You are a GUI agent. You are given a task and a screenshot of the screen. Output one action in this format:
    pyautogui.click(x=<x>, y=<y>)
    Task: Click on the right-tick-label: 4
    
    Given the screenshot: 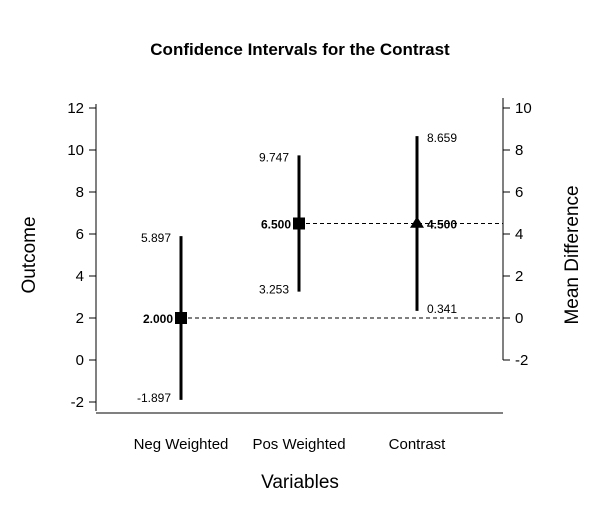 What is the action you would take?
    pyautogui.click(x=519, y=234)
    